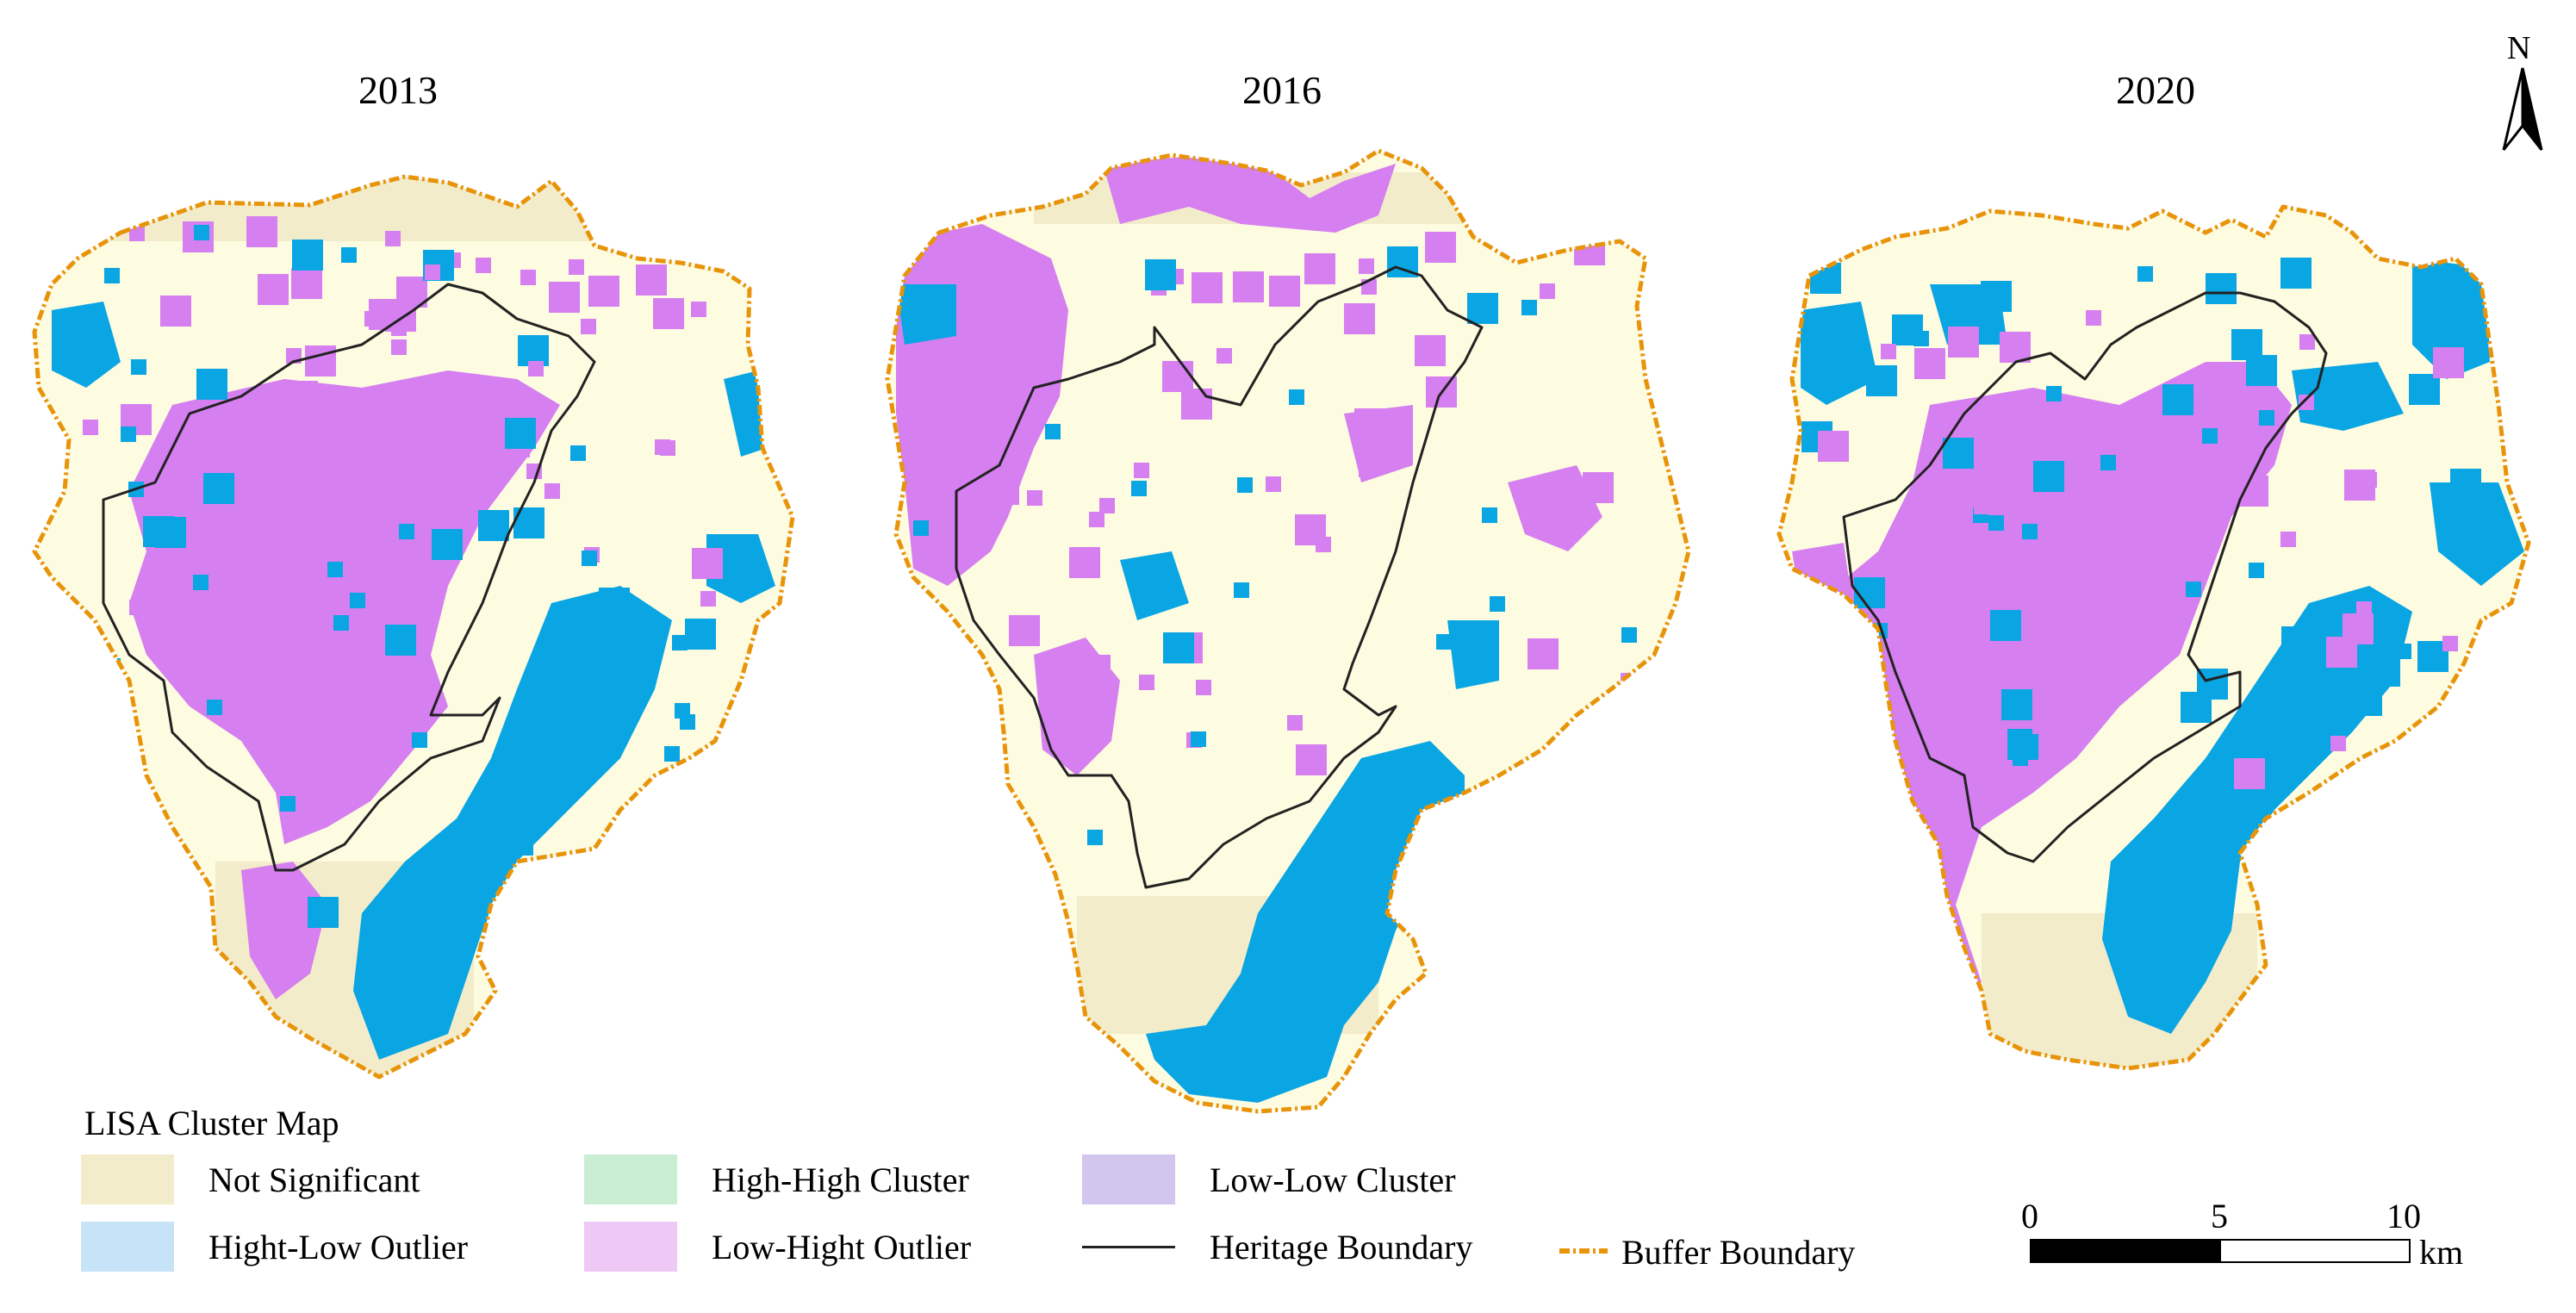 Image resolution: width=2576 pixels, height=1313 pixels. I want to click on swatch-heritage-line, so click(1129, 1247).